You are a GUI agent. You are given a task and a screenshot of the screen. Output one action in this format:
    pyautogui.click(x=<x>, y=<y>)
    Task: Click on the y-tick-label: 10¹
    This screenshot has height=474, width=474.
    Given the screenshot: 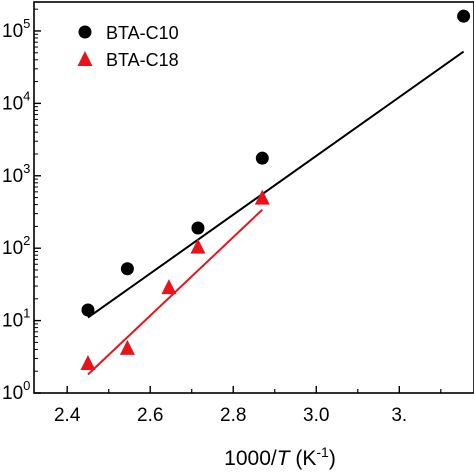 What is the action you would take?
    pyautogui.click(x=16, y=319)
    